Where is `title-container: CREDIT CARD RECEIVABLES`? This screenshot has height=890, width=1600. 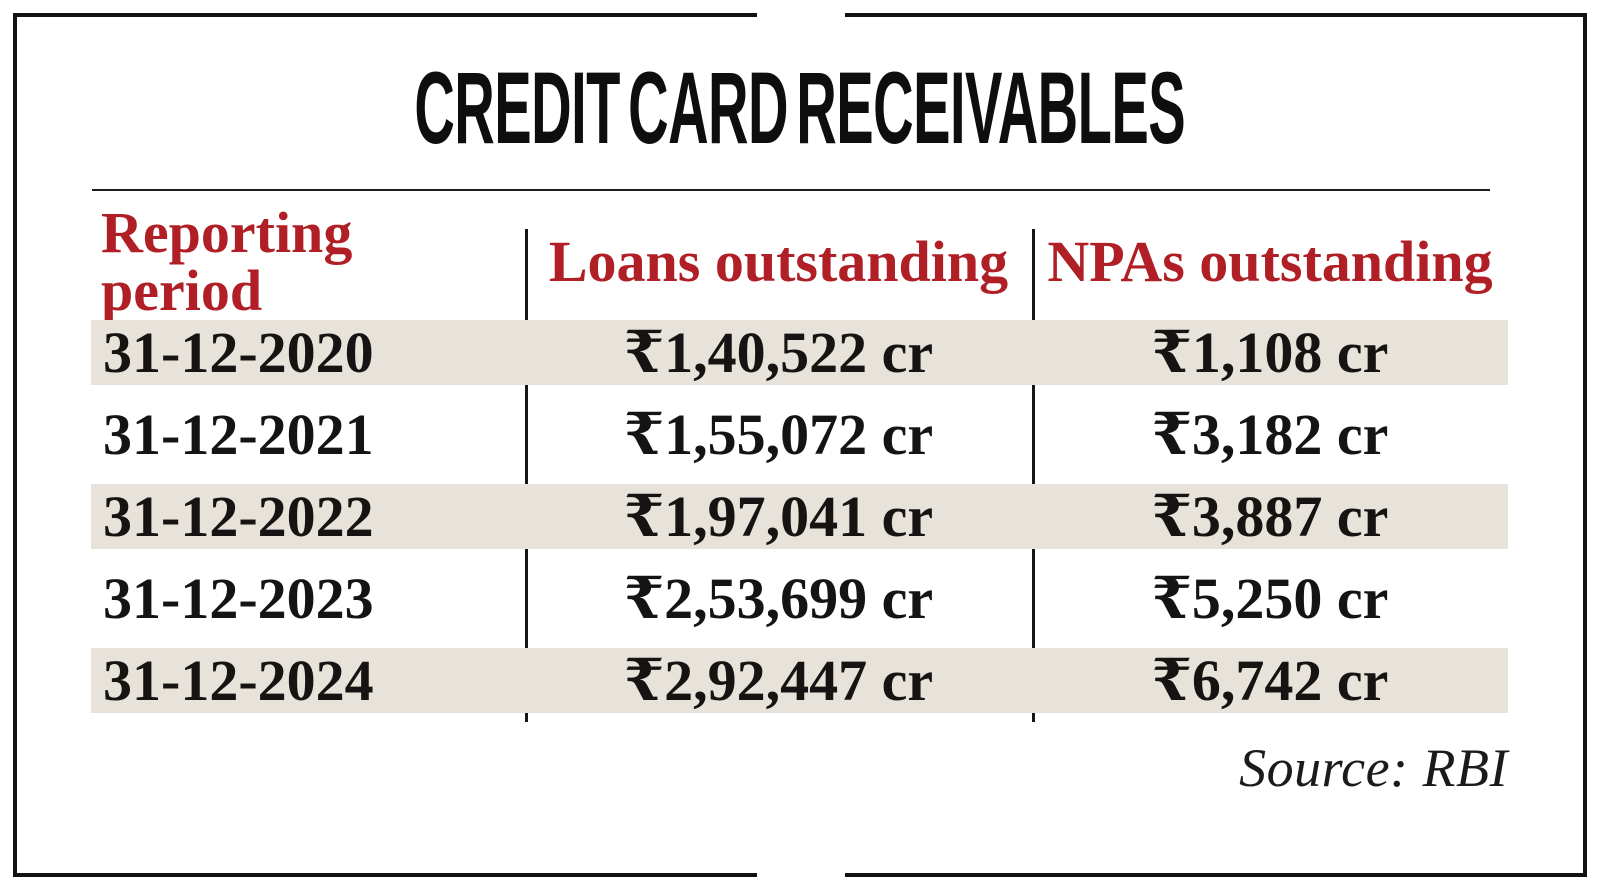
title-container: CREDIT CARD RECEIVABLES is located at coordinates (800, 108).